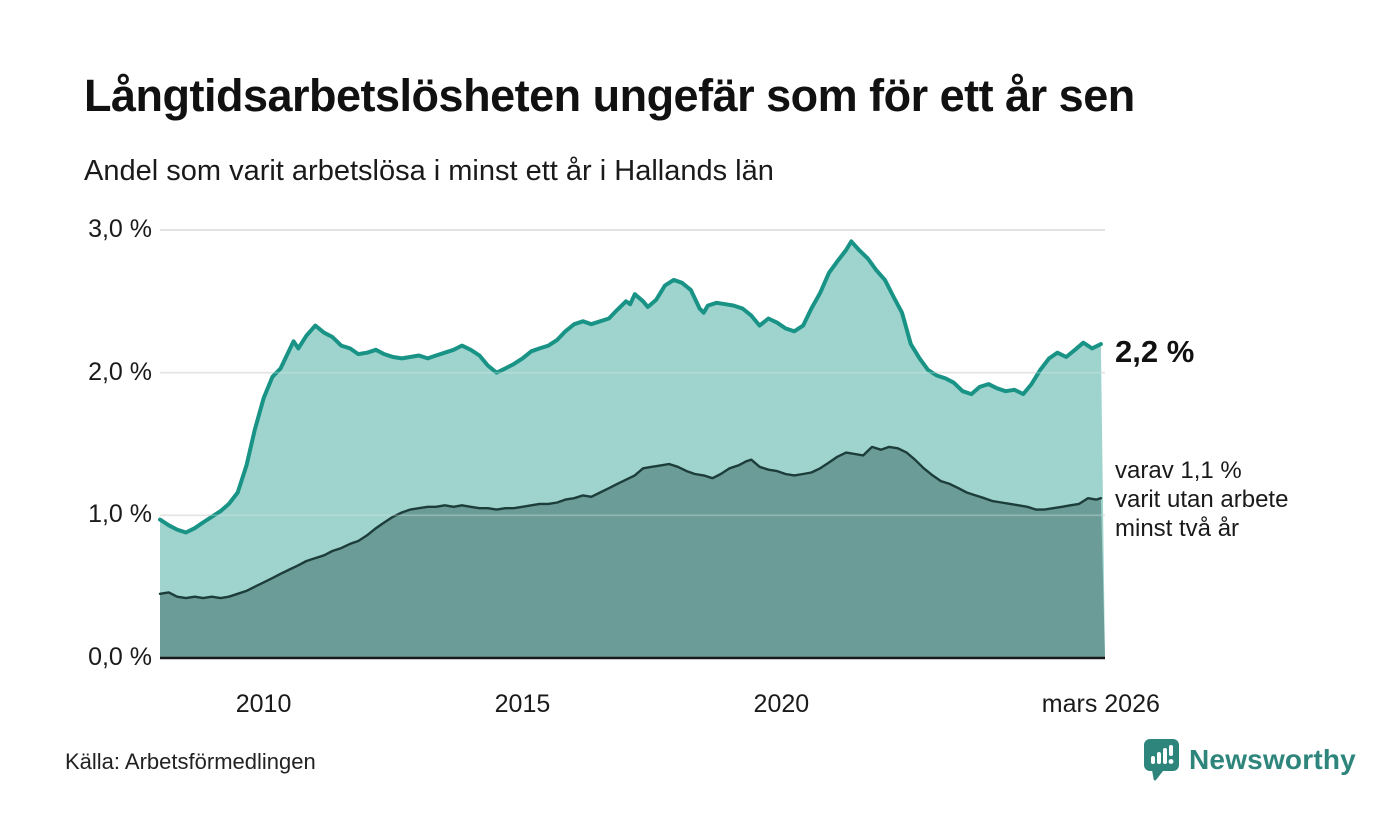 This screenshot has height=840, width=1400. I want to click on y-axis-tick-3: 3,0 %, so click(120, 229).